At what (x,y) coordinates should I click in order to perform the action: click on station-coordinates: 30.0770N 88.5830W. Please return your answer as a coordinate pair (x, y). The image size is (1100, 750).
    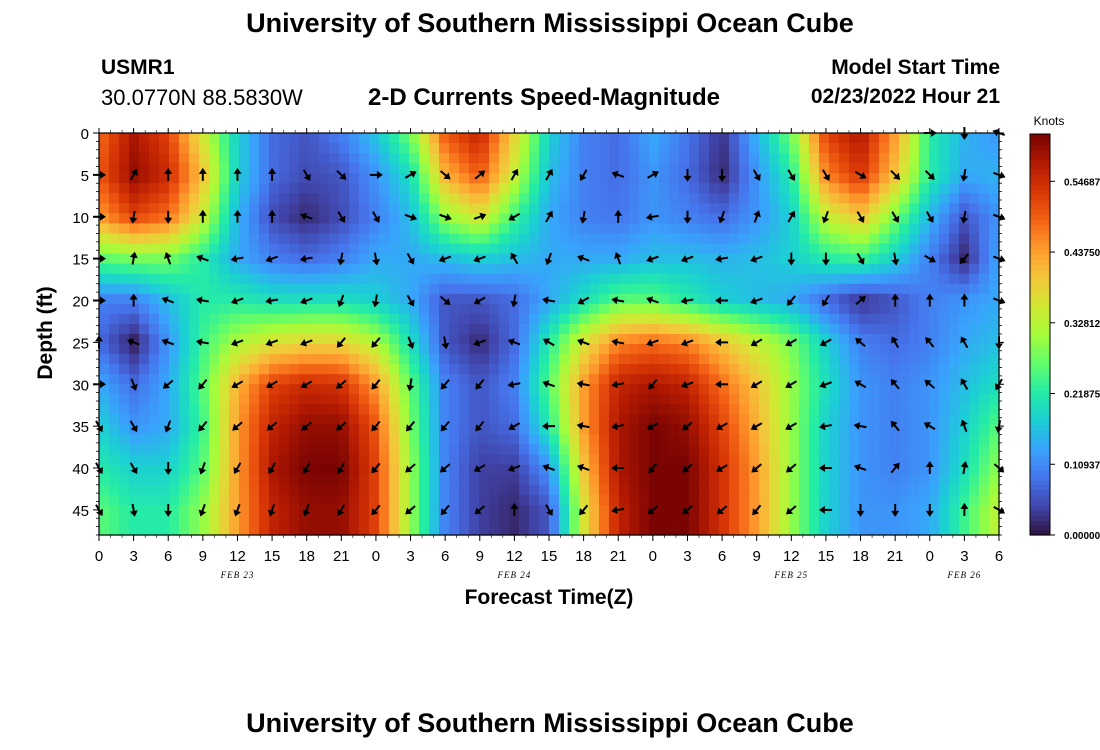
    Looking at the image, I should click on (202, 97).